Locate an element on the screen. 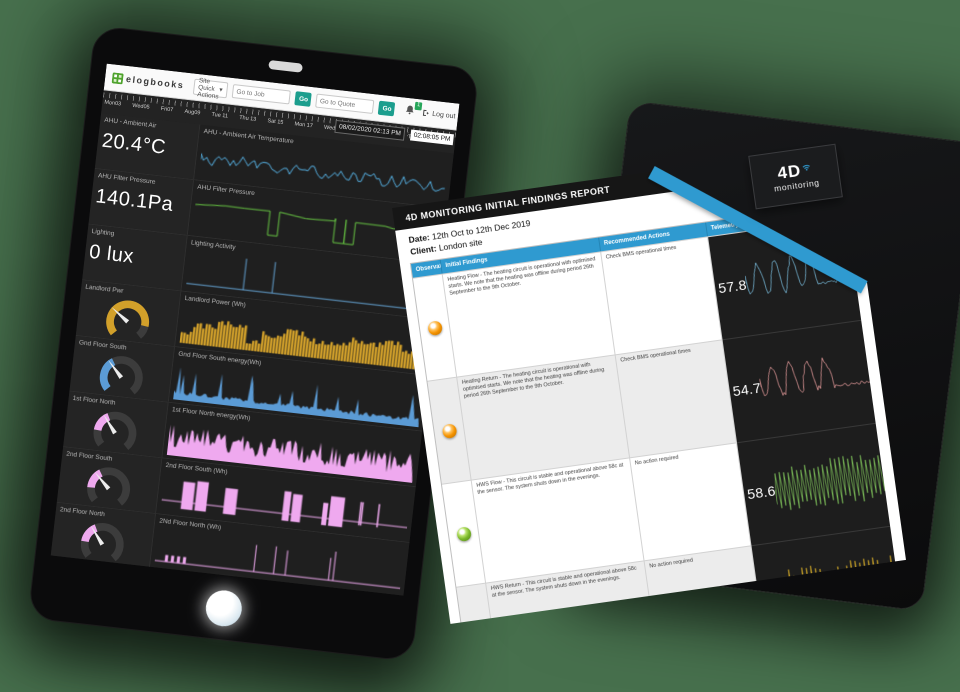 The width and height of the screenshot is (960, 692). gear-icon is located at coordinates (399, 110).